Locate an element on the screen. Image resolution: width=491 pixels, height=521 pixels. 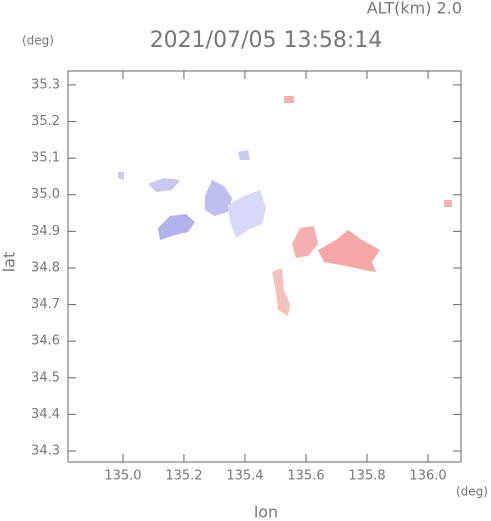
y-tick-label: 34.6 is located at coordinates (45, 341).